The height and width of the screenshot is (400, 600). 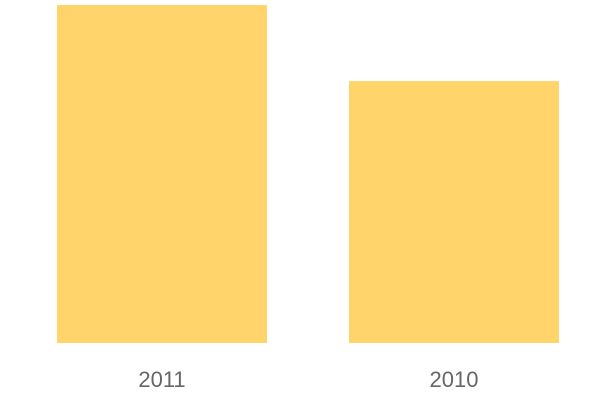 I want to click on x-tick-label-2011: 2011, so click(x=161, y=379).